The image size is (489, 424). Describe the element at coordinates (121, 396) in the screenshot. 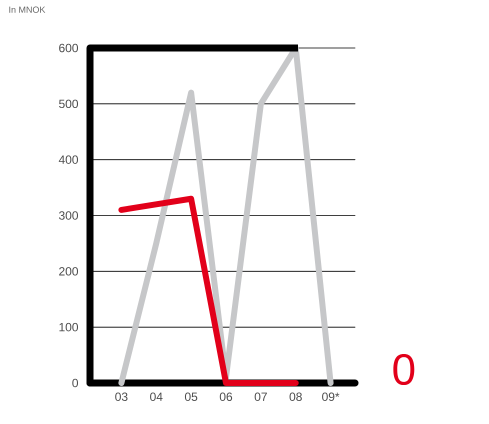

I see `x-tick-label: 03` at that location.